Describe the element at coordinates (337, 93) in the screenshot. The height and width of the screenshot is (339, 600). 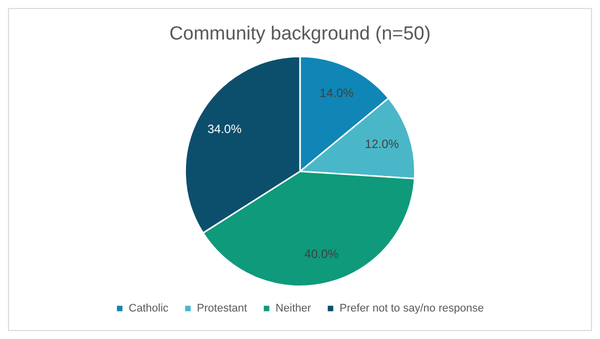
I see `data-label: 14.0%` at that location.